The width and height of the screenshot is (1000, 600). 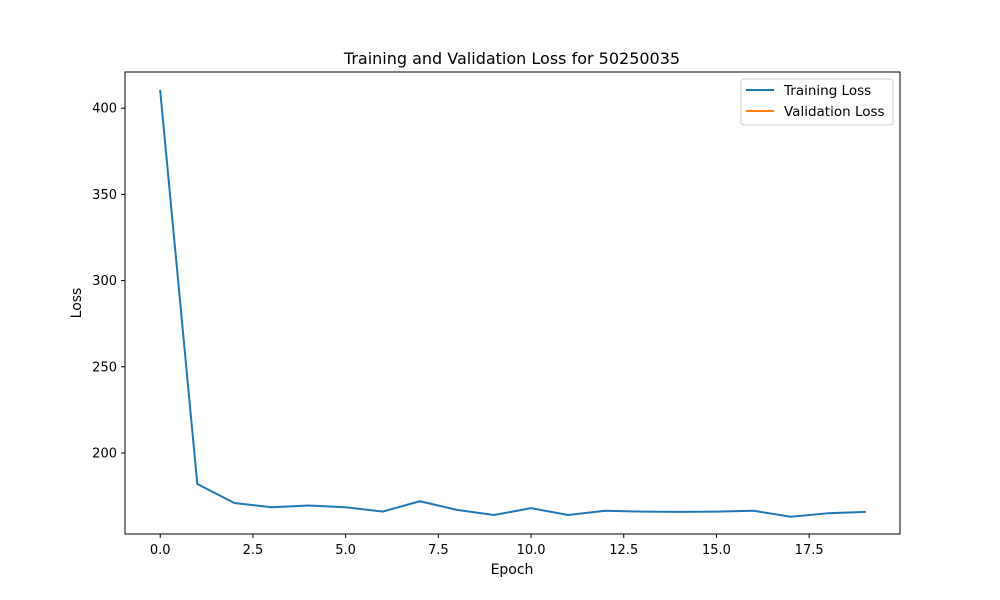 What do you see at coordinates (253, 550) in the screenshot?
I see `x-tick-label: 2.5` at bounding box center [253, 550].